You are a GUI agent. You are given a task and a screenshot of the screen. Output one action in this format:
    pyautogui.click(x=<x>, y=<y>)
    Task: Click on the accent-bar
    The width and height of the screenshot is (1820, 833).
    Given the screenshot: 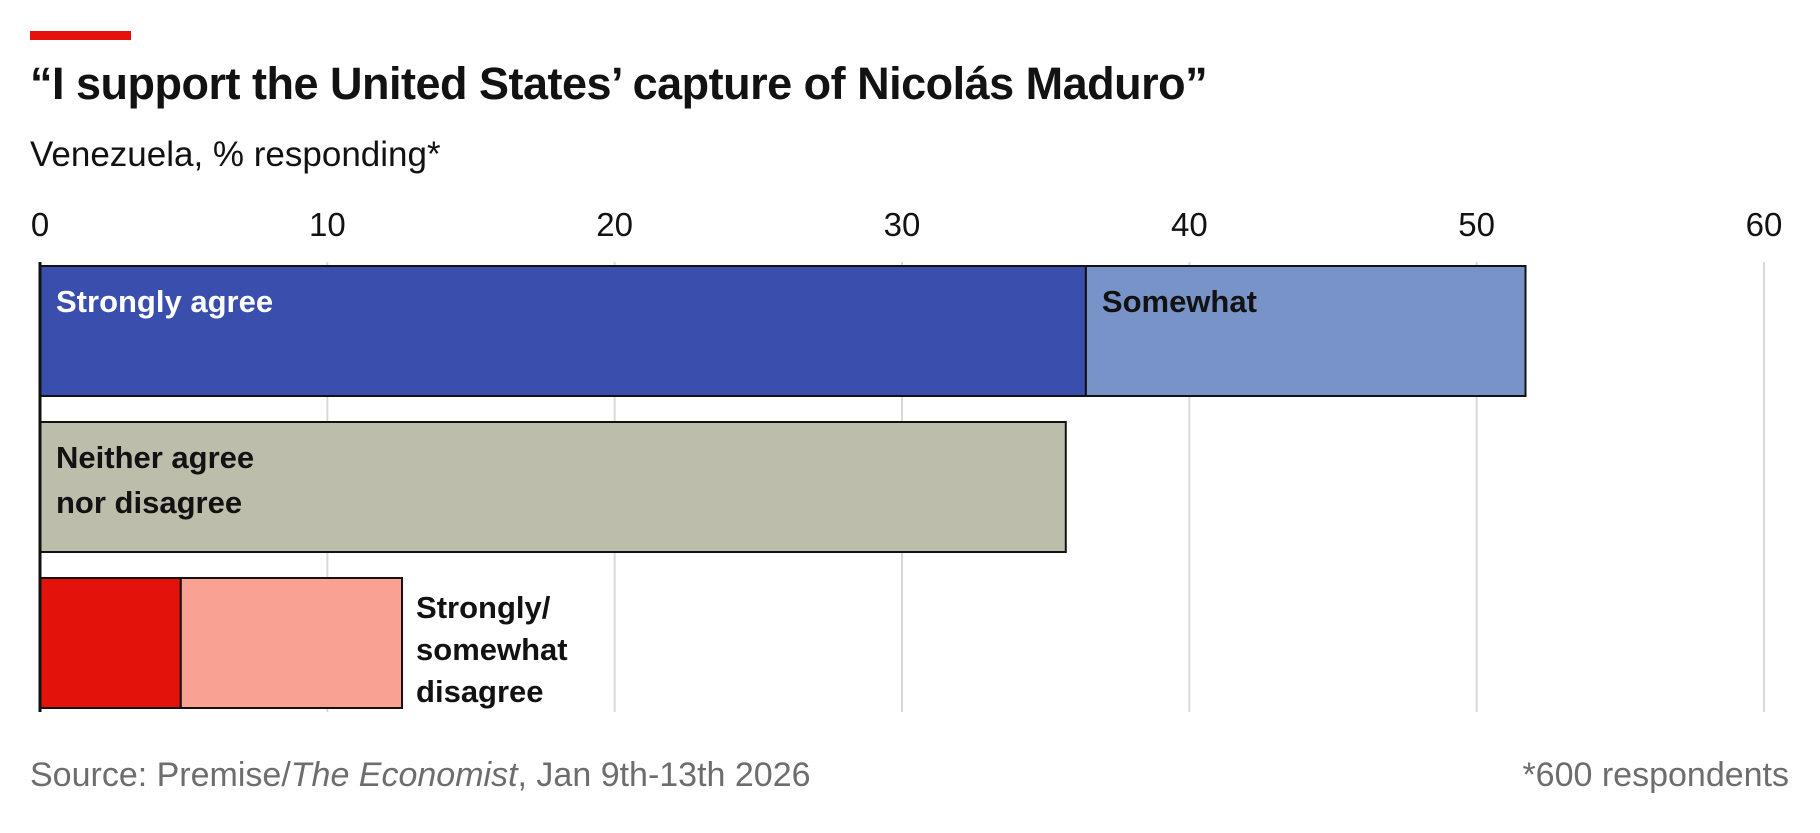 What is the action you would take?
    pyautogui.click(x=80, y=35)
    